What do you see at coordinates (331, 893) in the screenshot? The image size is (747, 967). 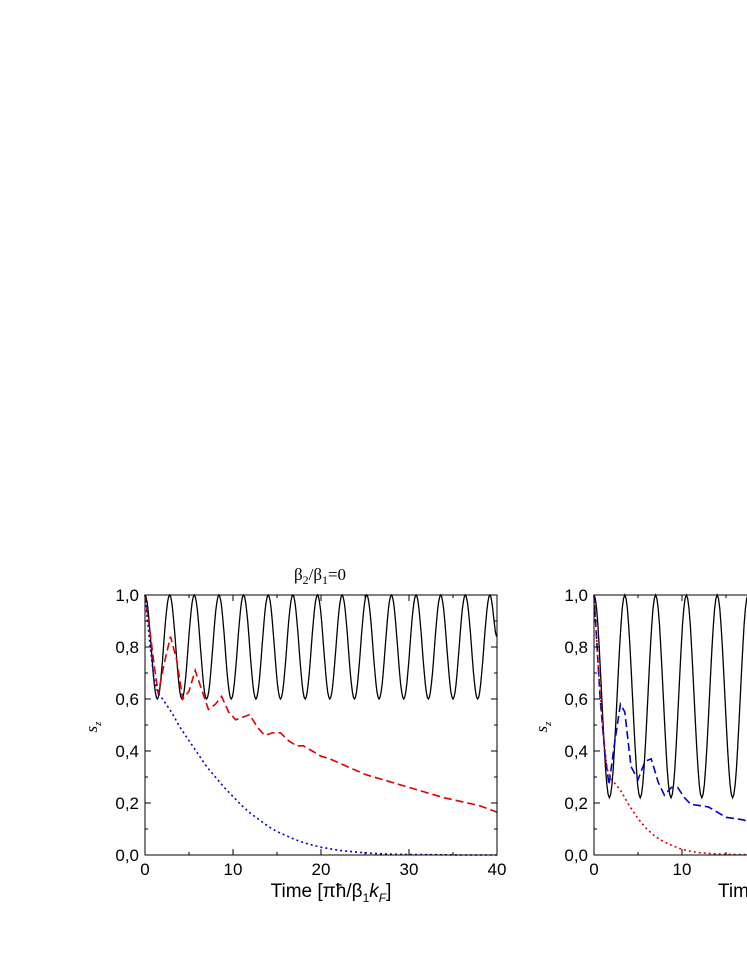 I see `x-axis-label: Time [πħ/β1kF]` at bounding box center [331, 893].